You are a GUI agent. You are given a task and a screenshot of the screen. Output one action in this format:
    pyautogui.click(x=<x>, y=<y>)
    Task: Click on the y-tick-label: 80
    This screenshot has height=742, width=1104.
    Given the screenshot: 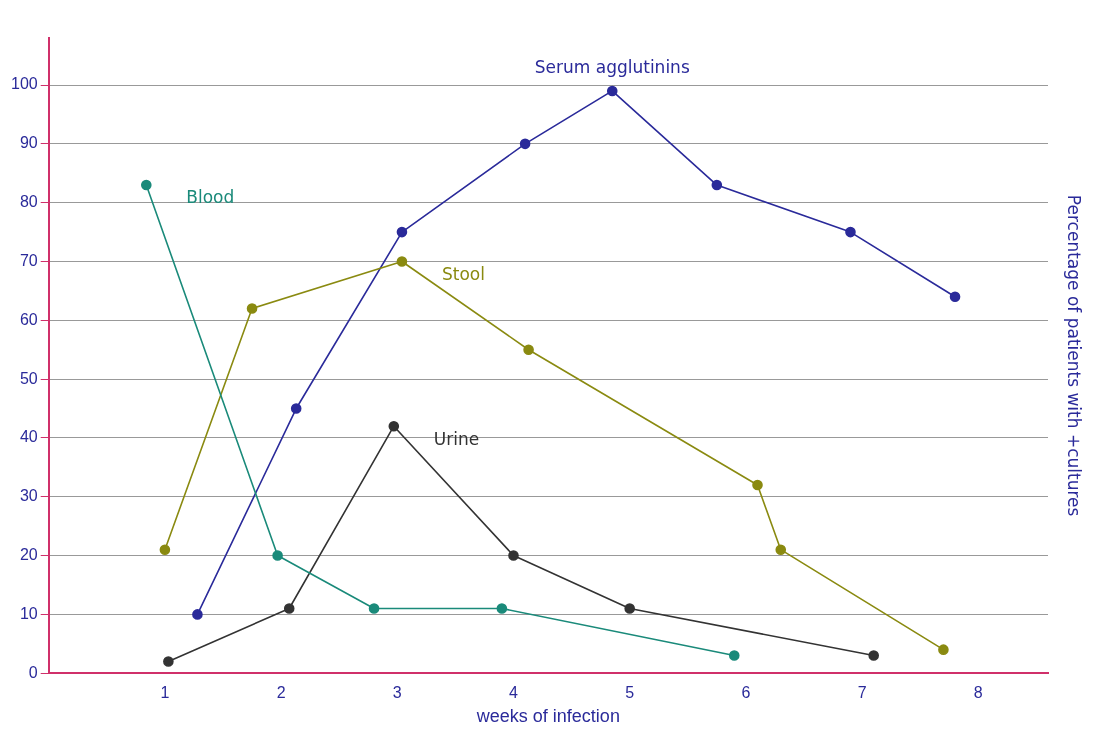 What is the action you would take?
    pyautogui.click(x=28, y=202)
    